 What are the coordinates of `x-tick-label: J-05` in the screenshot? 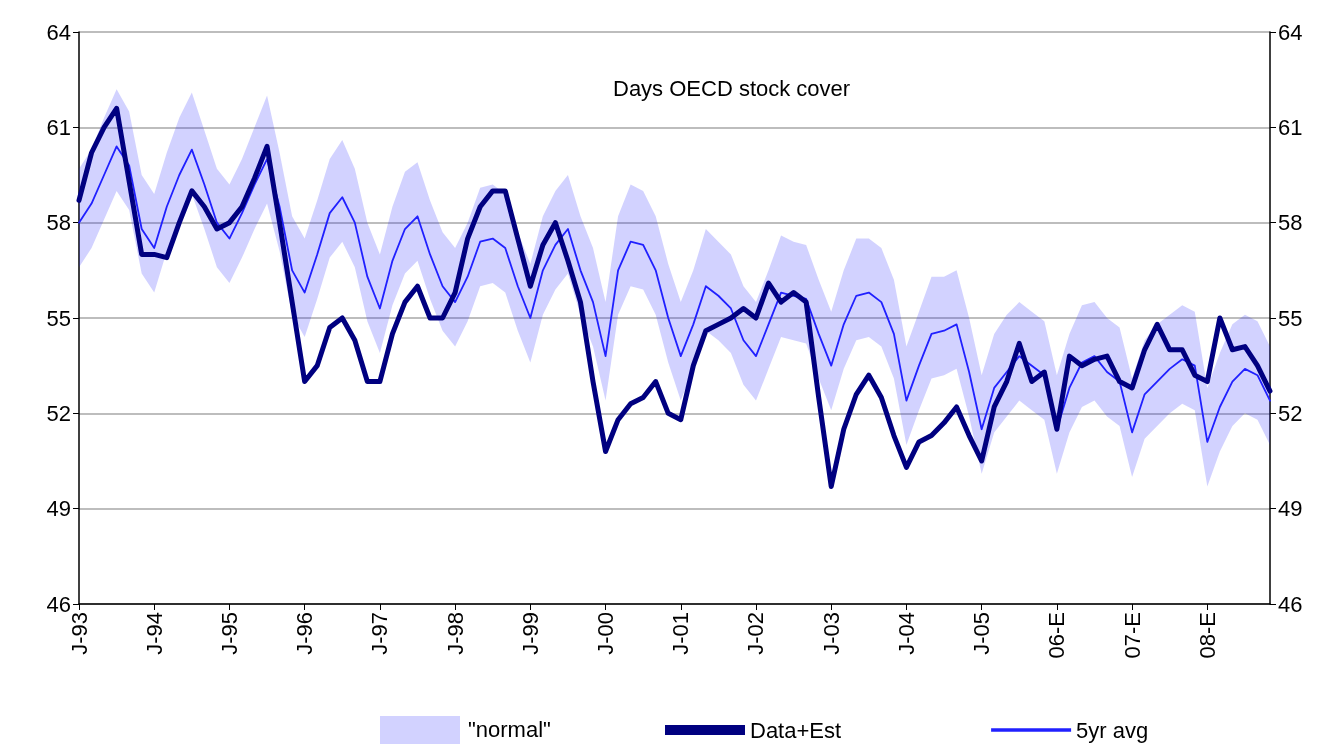 It's located at (982, 633).